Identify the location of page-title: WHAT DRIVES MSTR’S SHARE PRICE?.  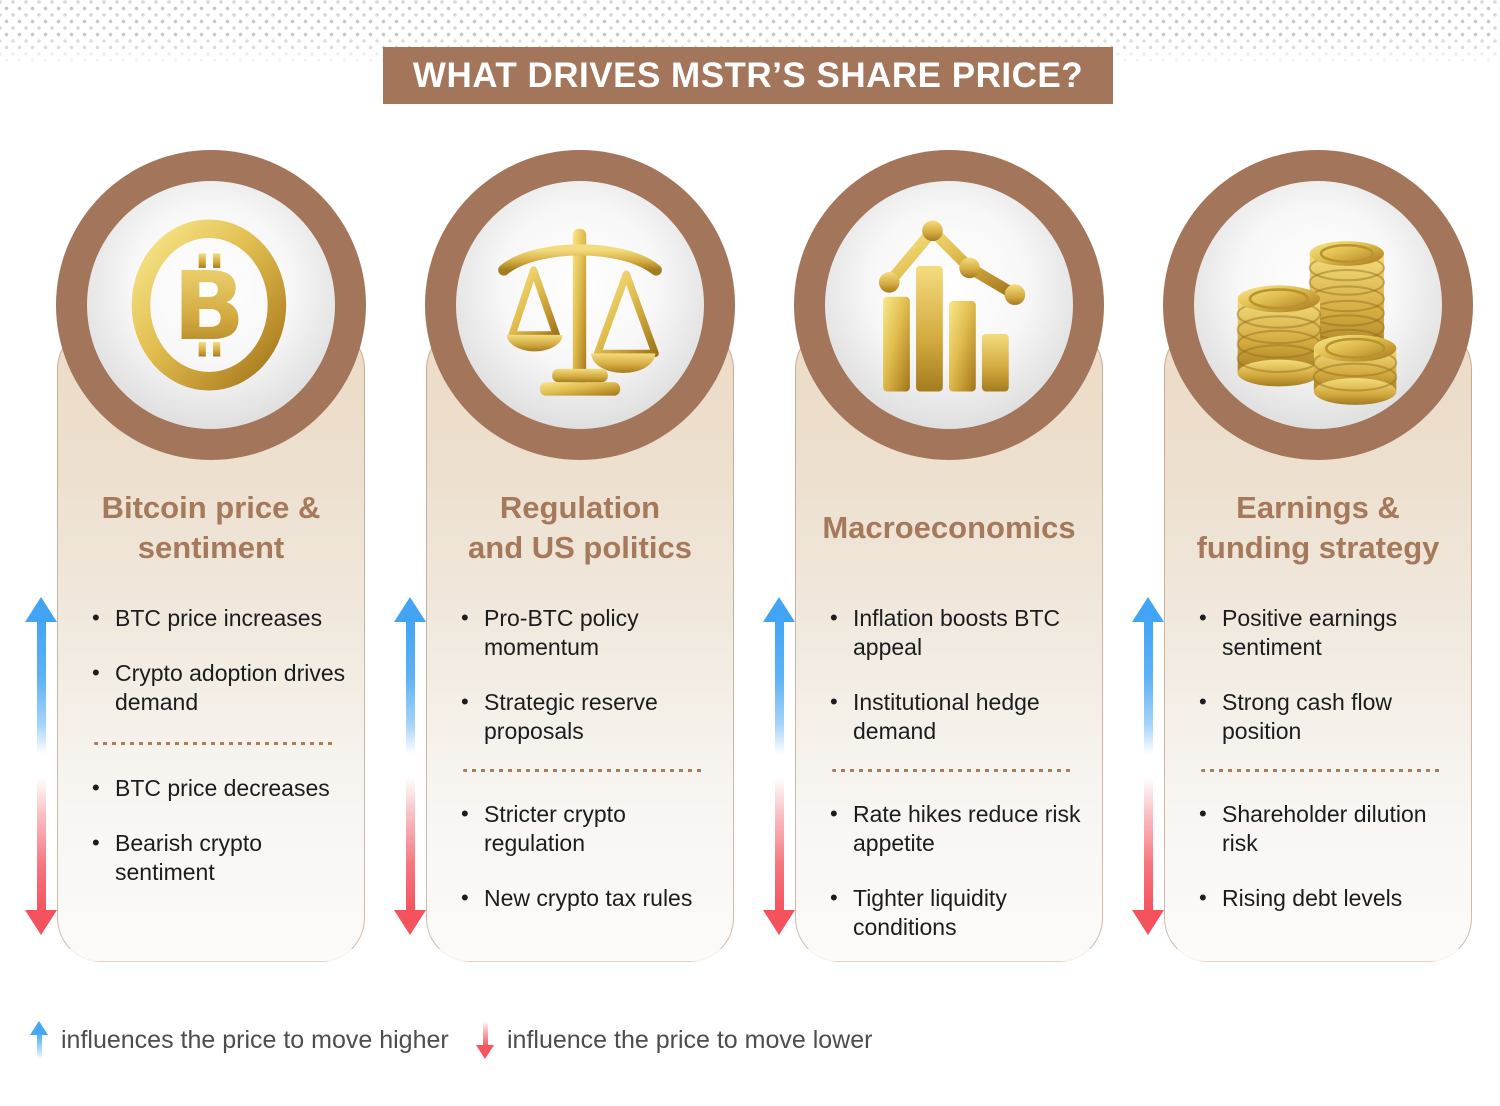
(748, 75).